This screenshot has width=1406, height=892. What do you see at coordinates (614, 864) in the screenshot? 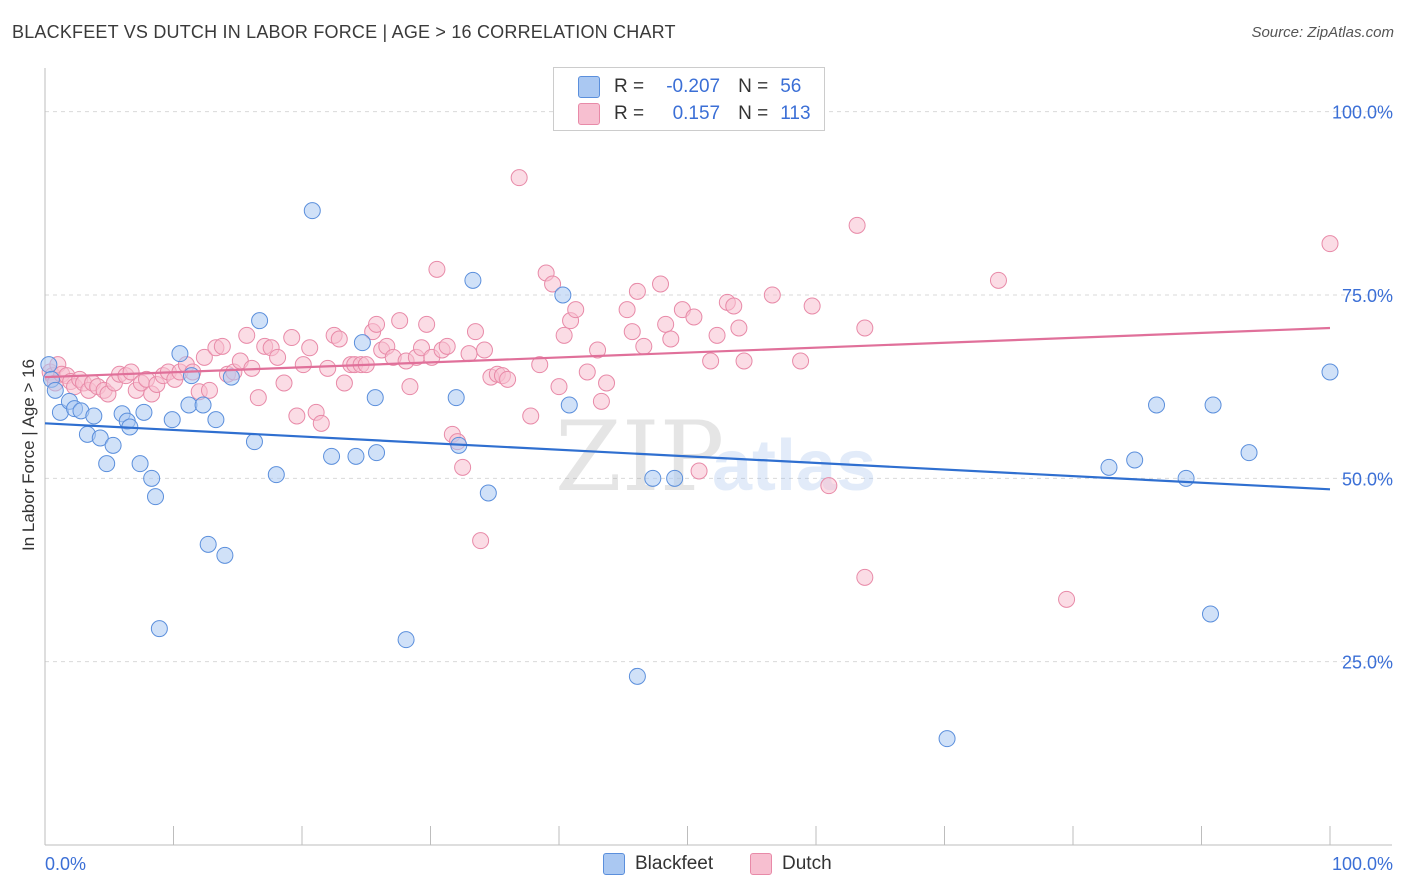
I see `blackfeet-legend-swatch` at bounding box center [614, 864].